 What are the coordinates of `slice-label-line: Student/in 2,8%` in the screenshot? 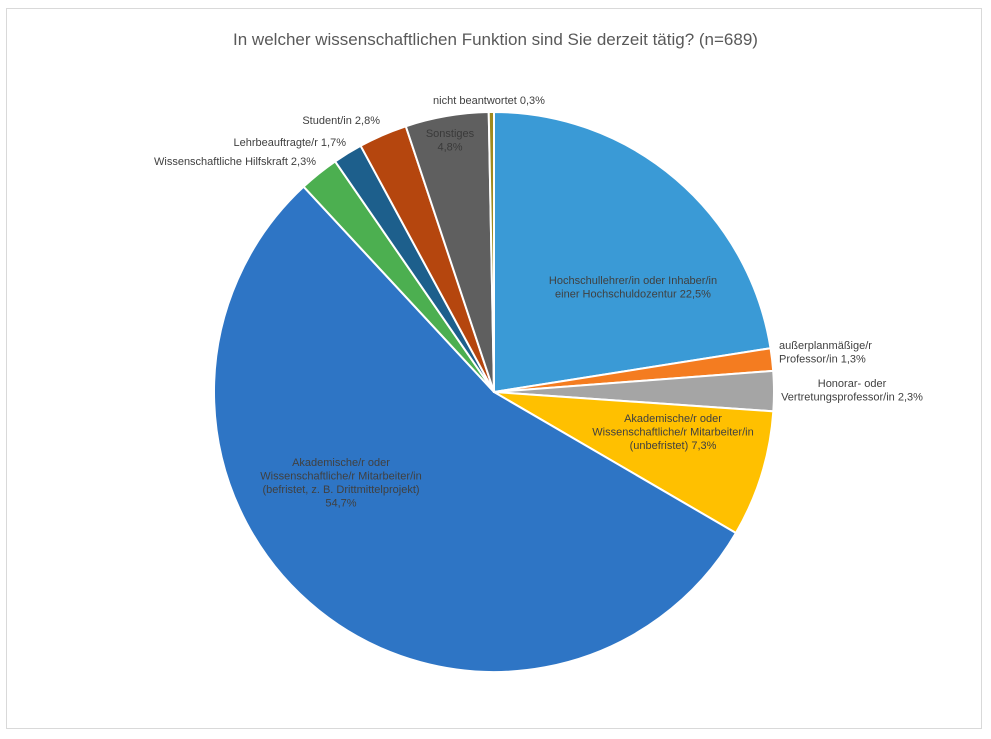 It's located at (341, 121).